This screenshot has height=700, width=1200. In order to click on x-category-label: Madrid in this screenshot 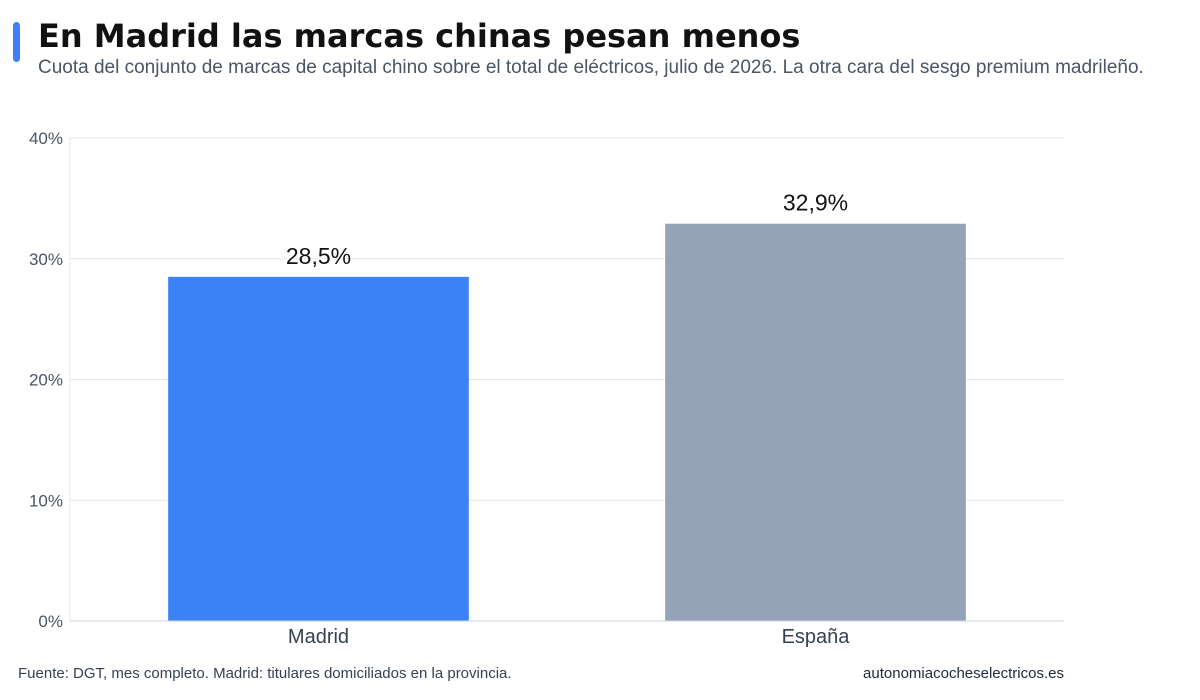, I will do `click(318, 637)`.